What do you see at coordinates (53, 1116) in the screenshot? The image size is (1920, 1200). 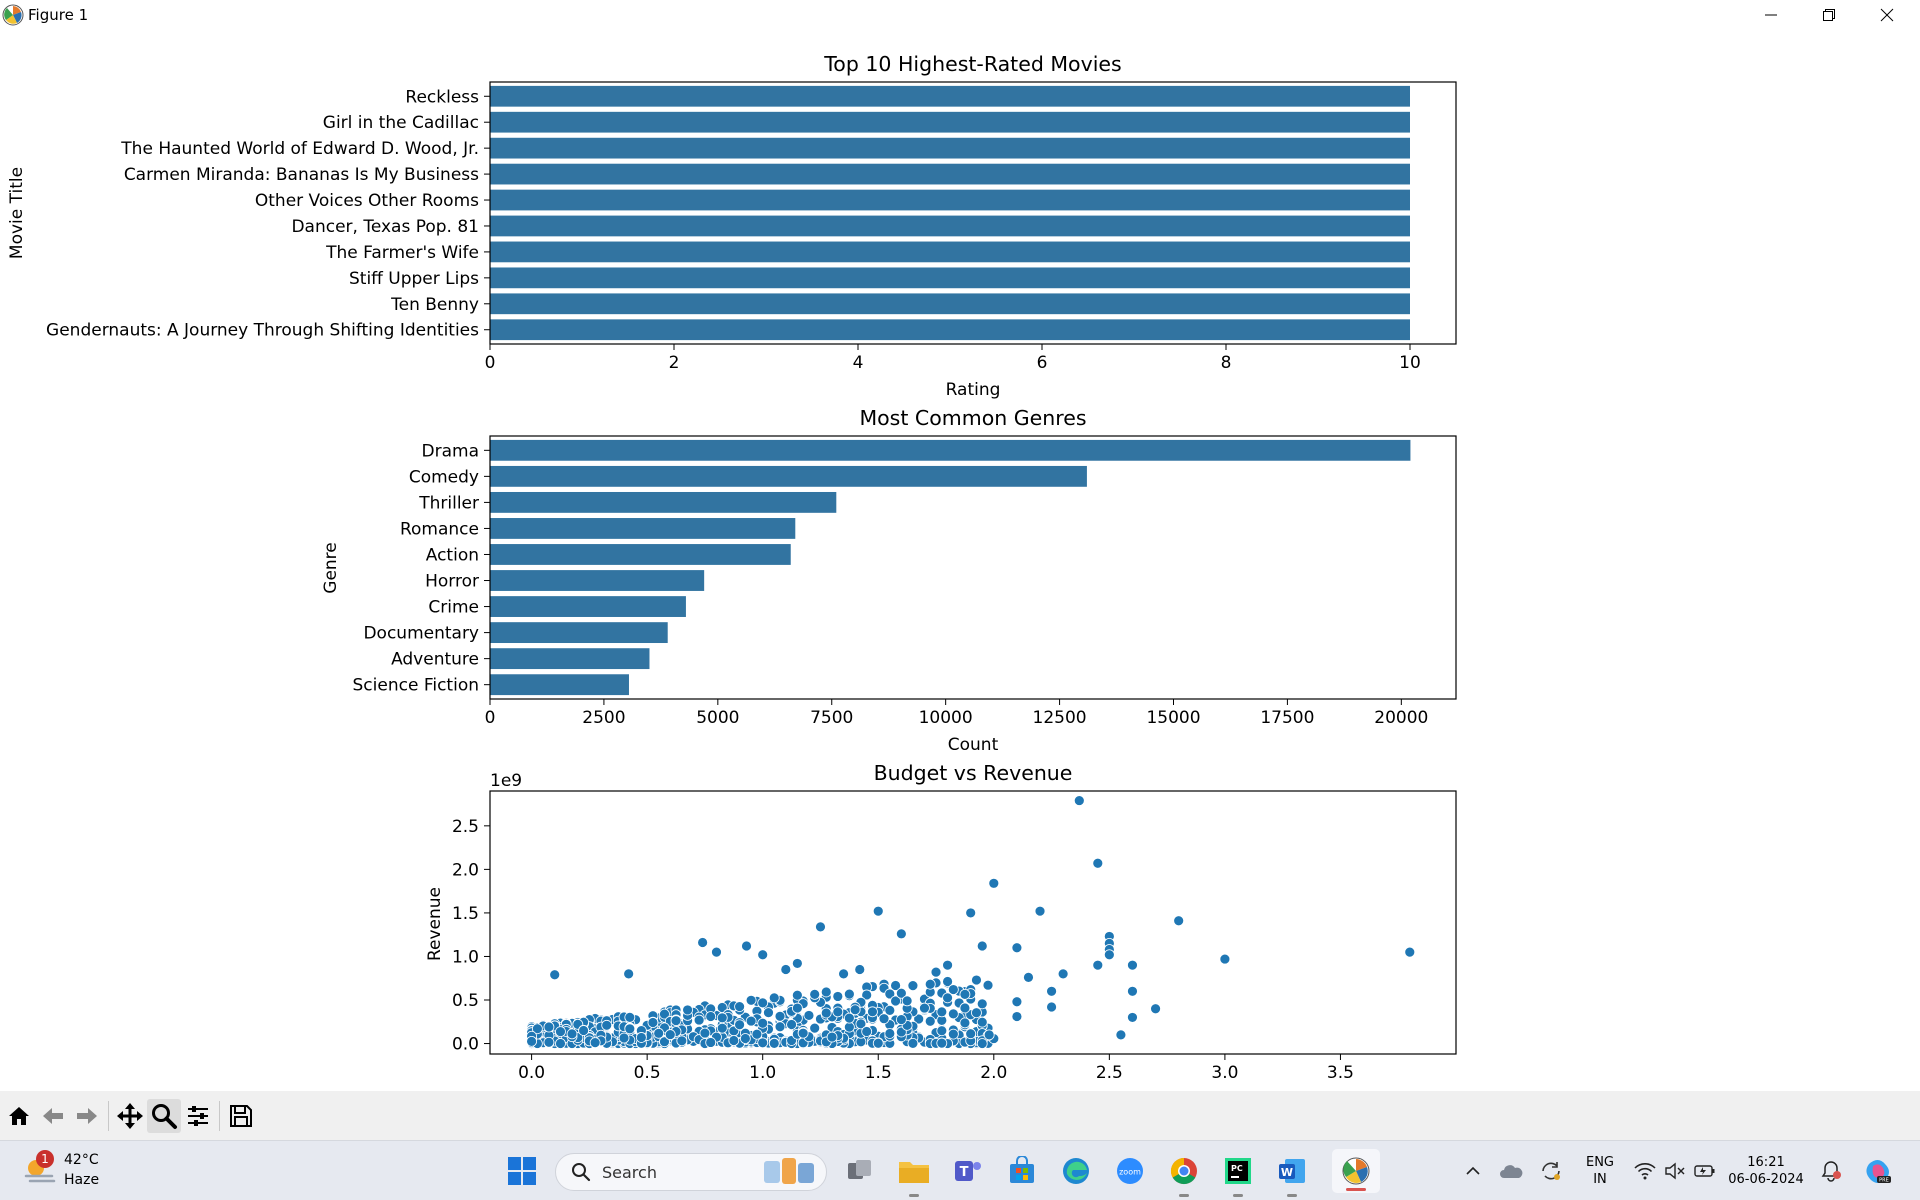 I see `back-arrow-icon` at bounding box center [53, 1116].